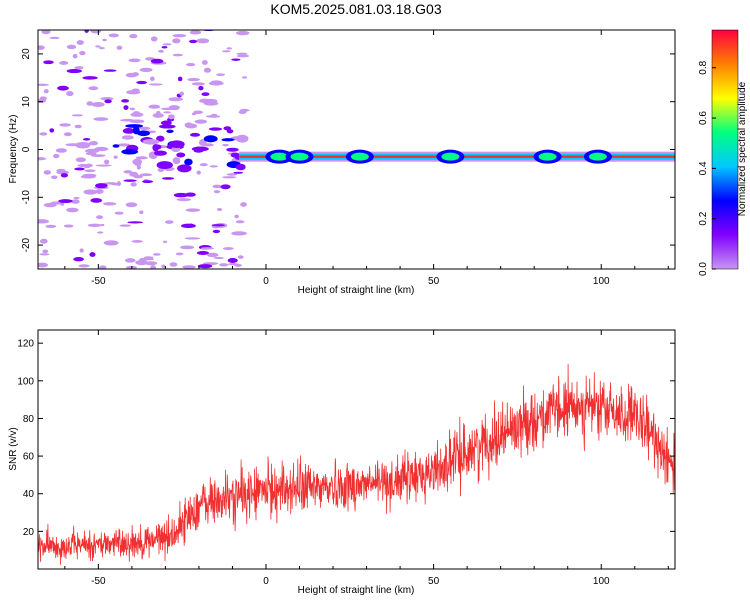 Image resolution: width=750 pixels, height=605 pixels. I want to click on x-tick-label: 50, so click(434, 281).